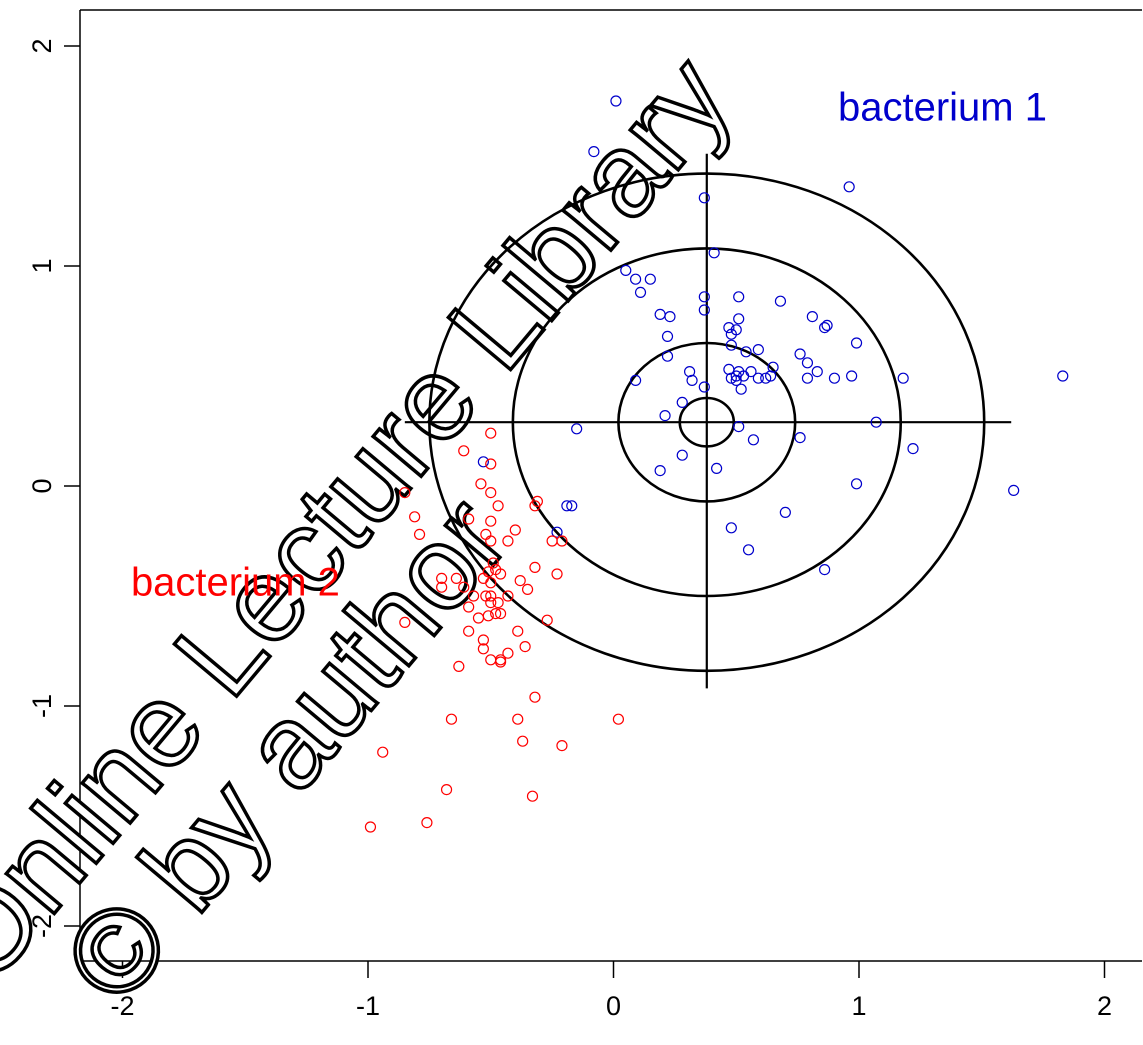 The width and height of the screenshot is (1143, 1045). Describe the element at coordinates (942, 107) in the screenshot. I see `series-label: bacterium 1` at that location.